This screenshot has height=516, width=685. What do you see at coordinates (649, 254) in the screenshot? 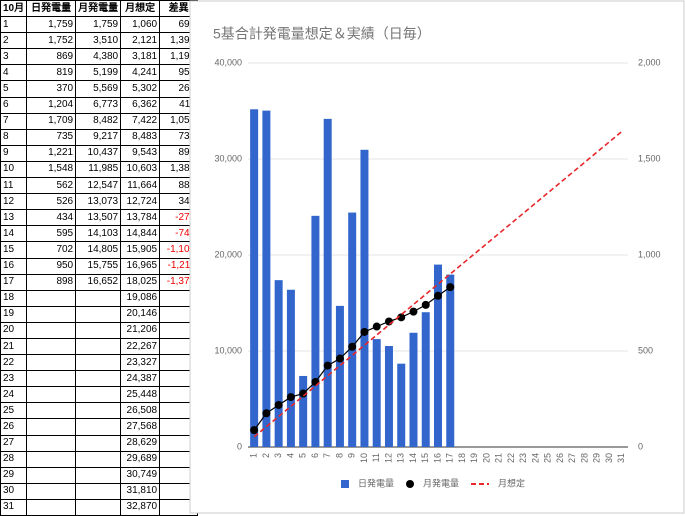
I see `y2-tick-label: 1,000` at bounding box center [649, 254].